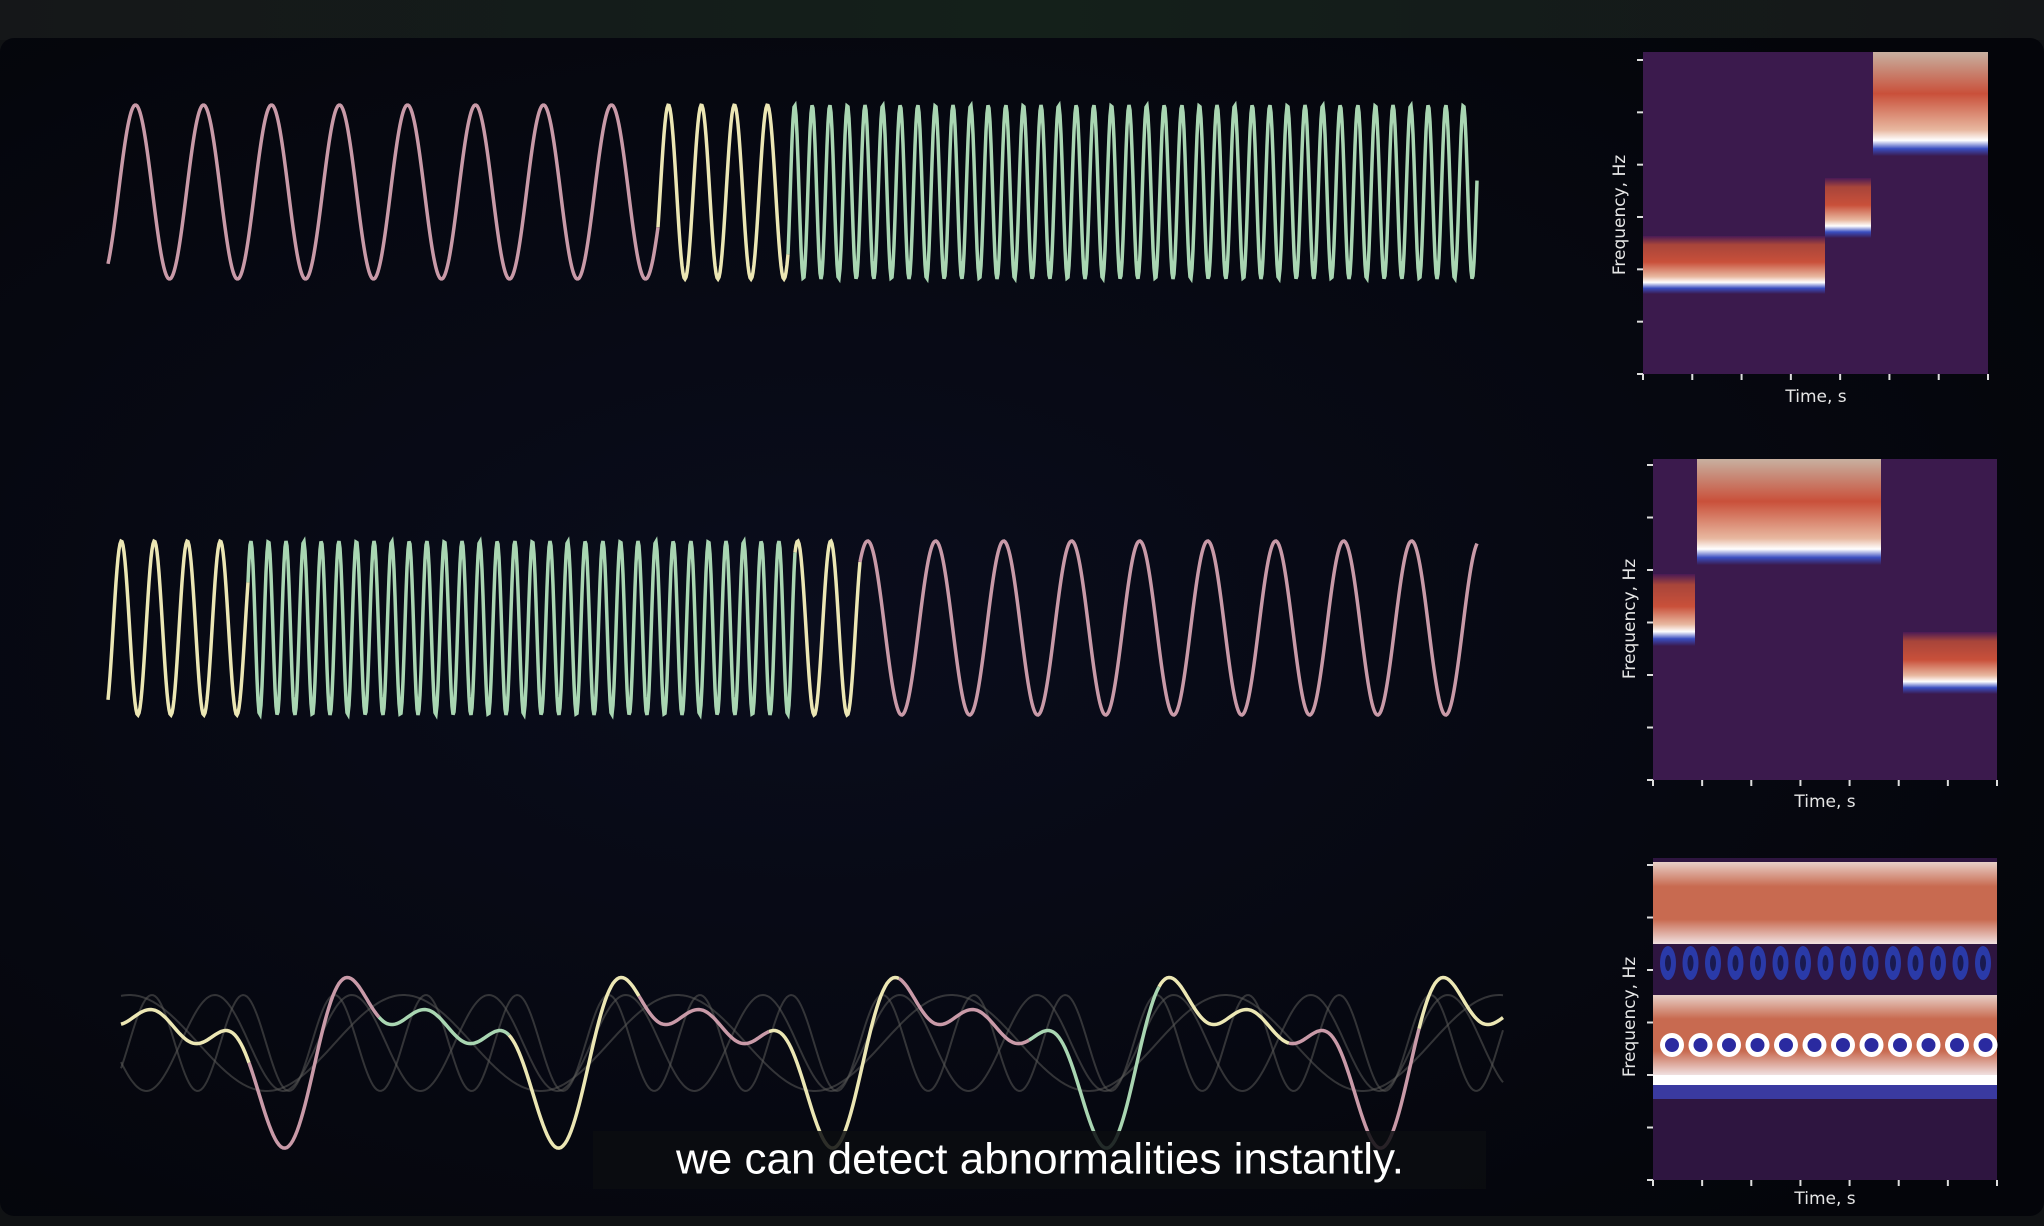 Image resolution: width=2044 pixels, height=1226 pixels. I want to click on subtitle-box, so click(1039, 1160).